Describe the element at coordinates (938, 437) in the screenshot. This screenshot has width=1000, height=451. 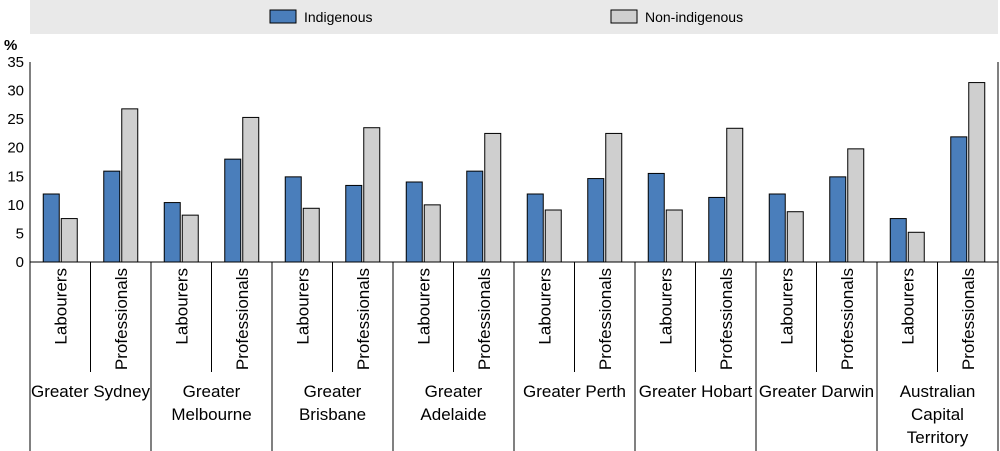
I see `group-label: Territory` at that location.